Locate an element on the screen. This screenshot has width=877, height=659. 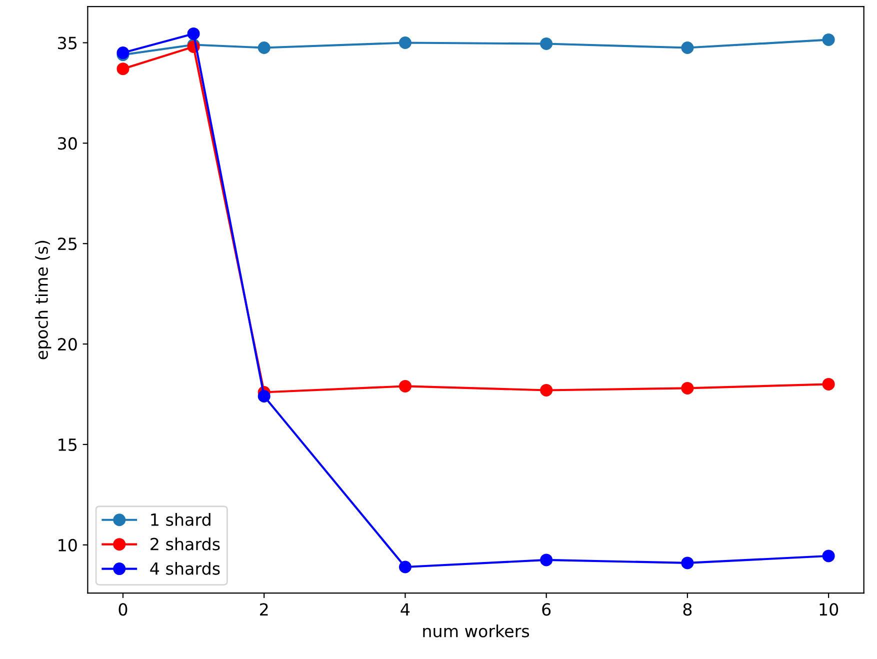
x-tick-label: 4 is located at coordinates (405, 609).